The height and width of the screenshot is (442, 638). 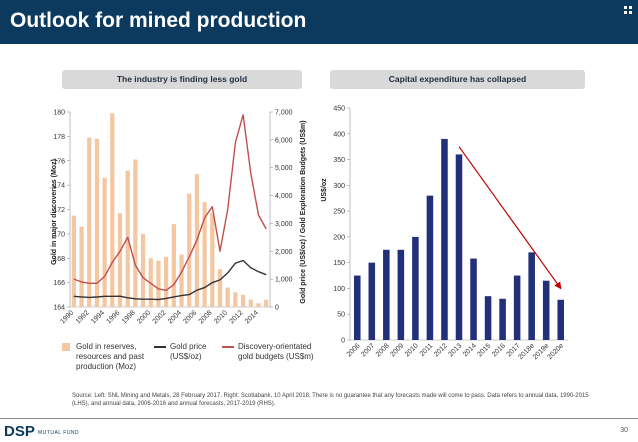 I want to click on left-x-tick-label: 2002, so click(x=160, y=317).